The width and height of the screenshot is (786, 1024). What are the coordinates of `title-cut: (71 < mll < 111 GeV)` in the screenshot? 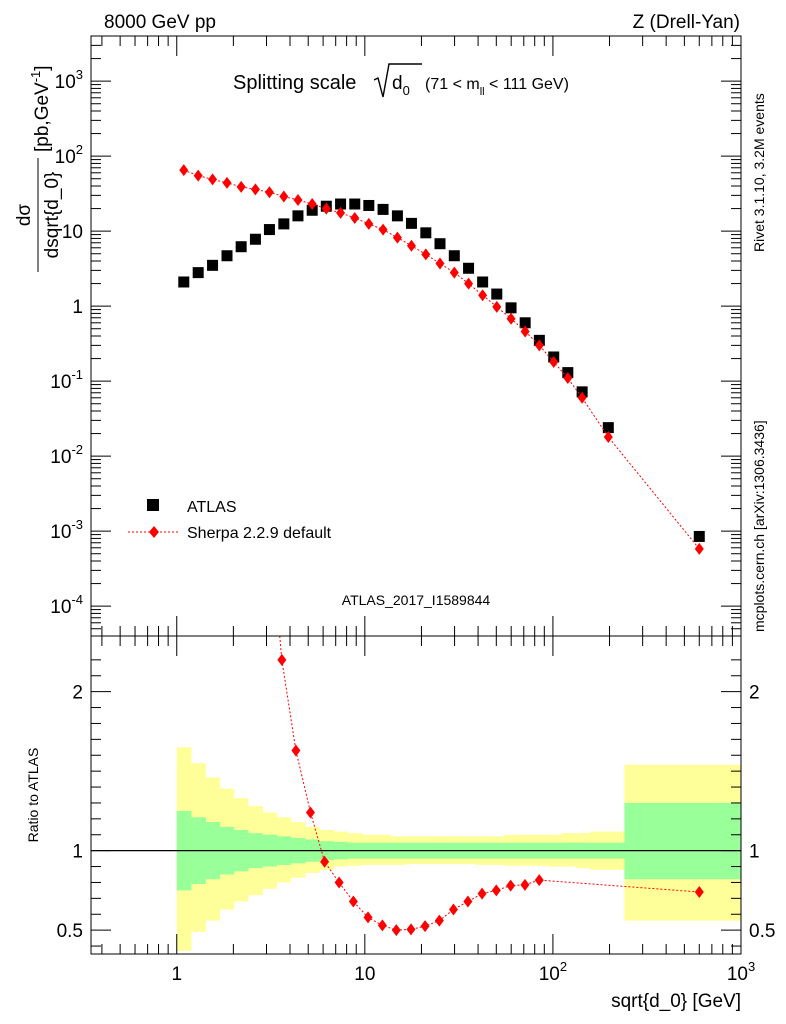 It's located at (497, 87).